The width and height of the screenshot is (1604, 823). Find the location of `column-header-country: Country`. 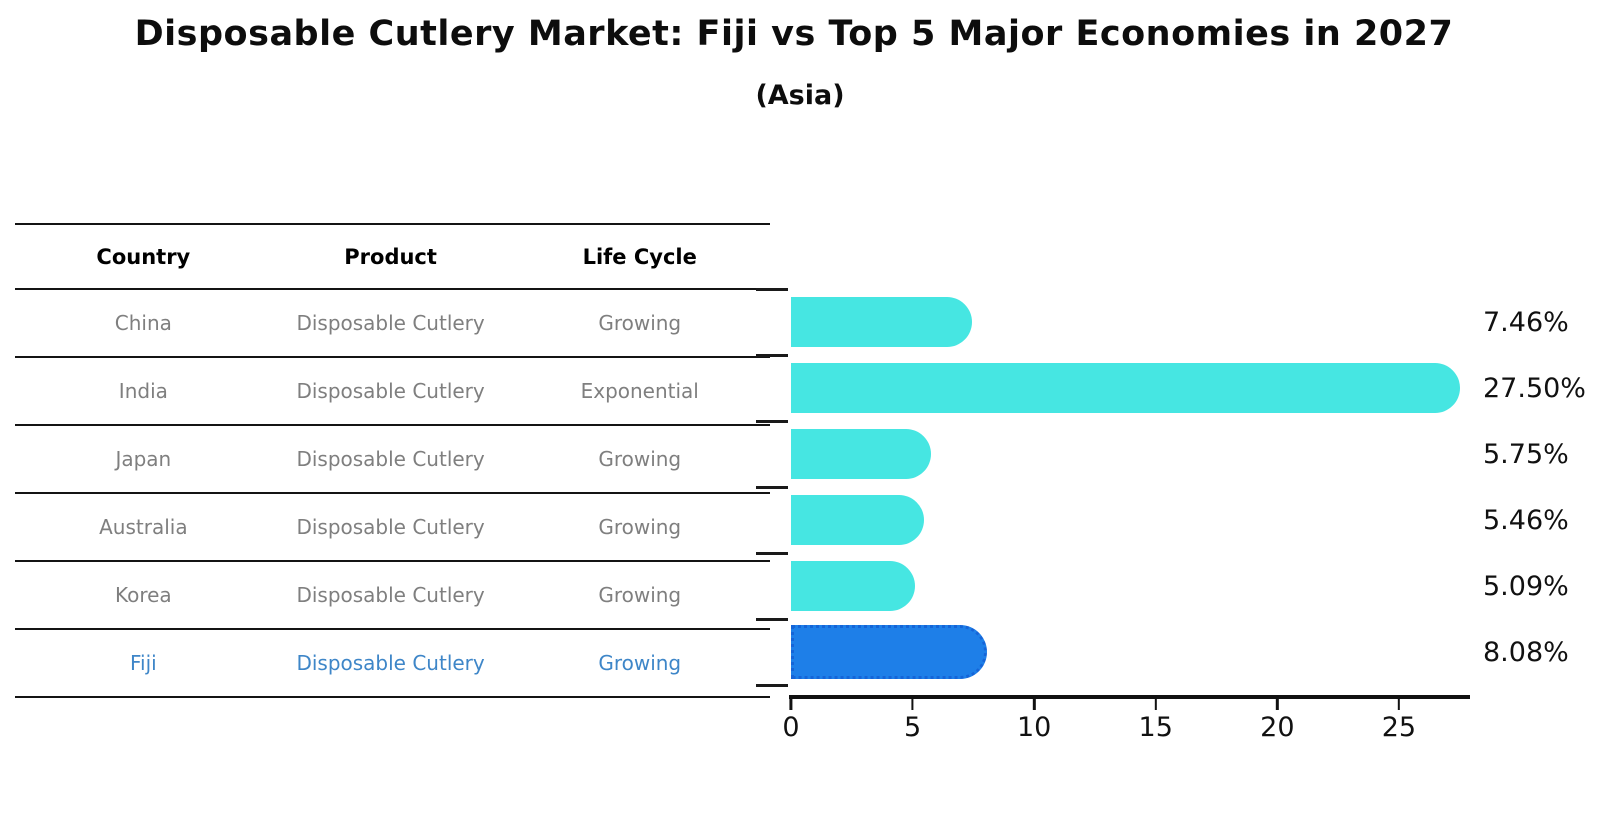

column-header-country: Country is located at coordinates (143, 256).